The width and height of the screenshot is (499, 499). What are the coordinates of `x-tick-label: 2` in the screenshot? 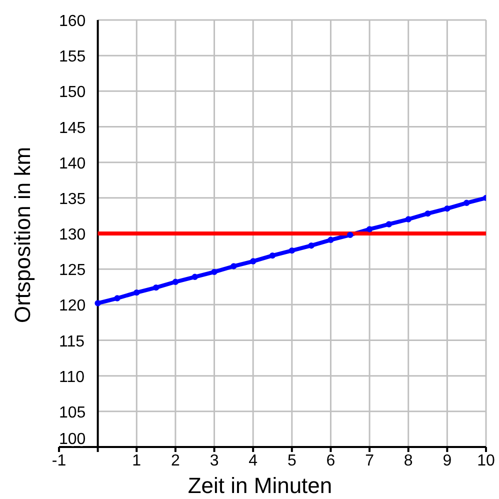 It's located at (175, 461).